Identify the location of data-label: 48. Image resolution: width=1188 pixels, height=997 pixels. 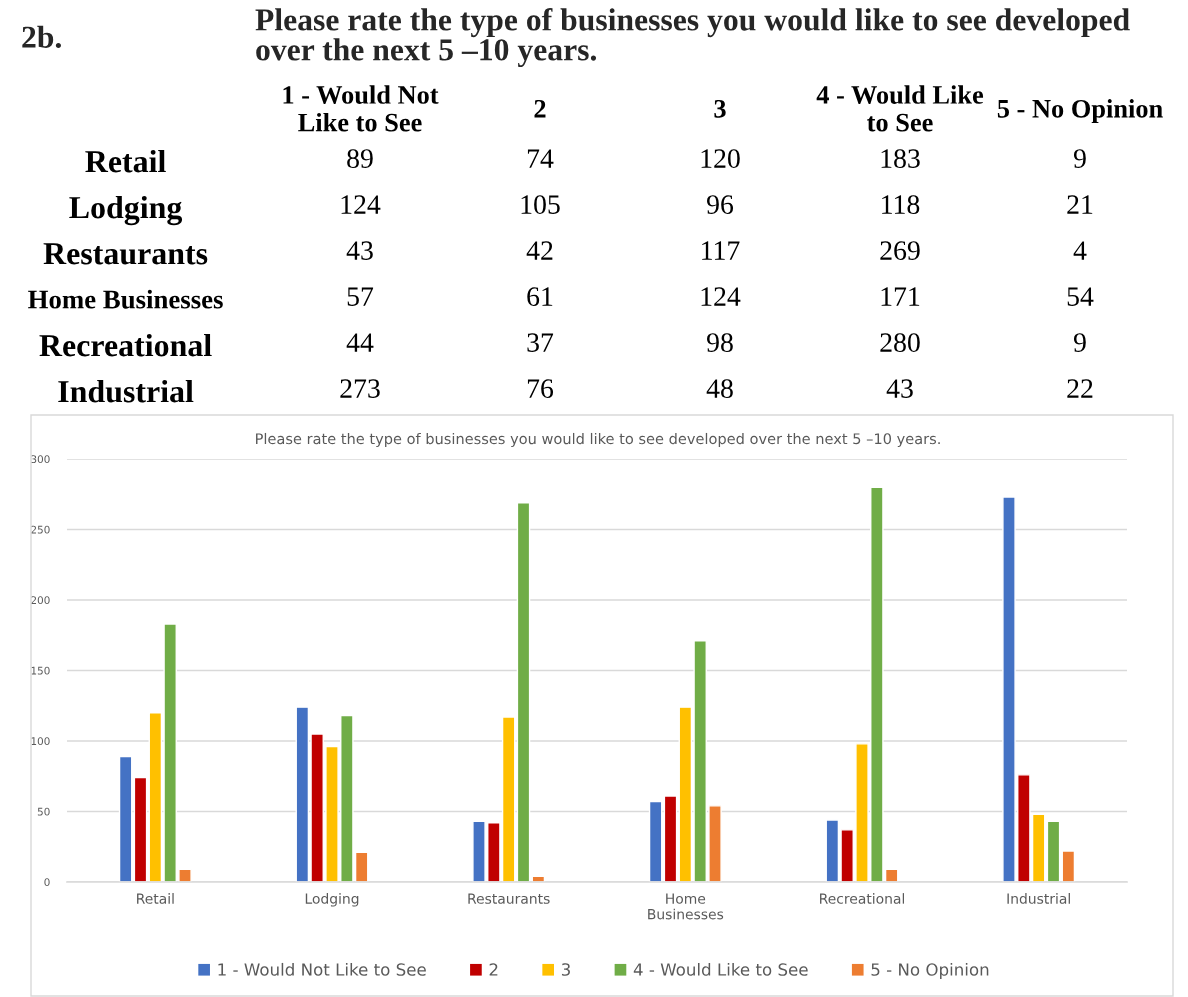
(719, 388).